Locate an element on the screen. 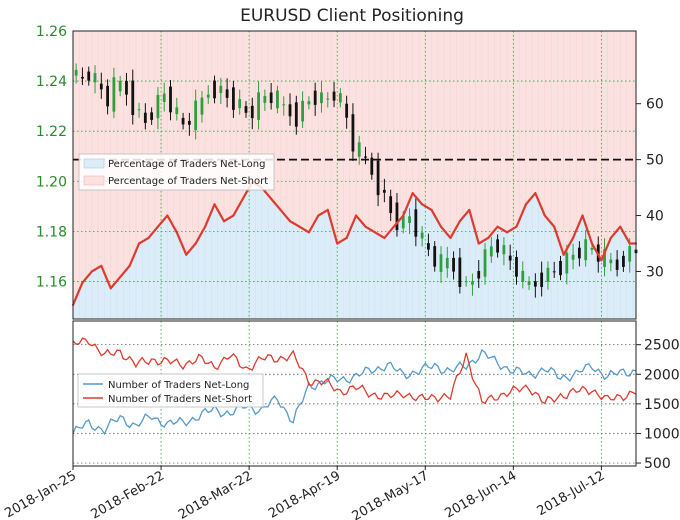 This screenshot has height=520, width=680. price-tick-label: 1.26 is located at coordinates (51, 32).